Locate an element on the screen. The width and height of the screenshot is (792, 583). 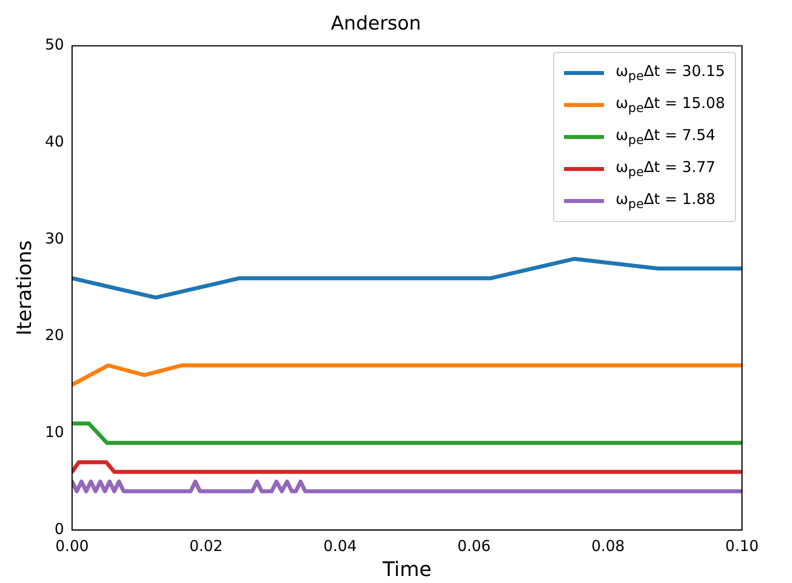
y-tick-label: 50 is located at coordinates (54, 45).